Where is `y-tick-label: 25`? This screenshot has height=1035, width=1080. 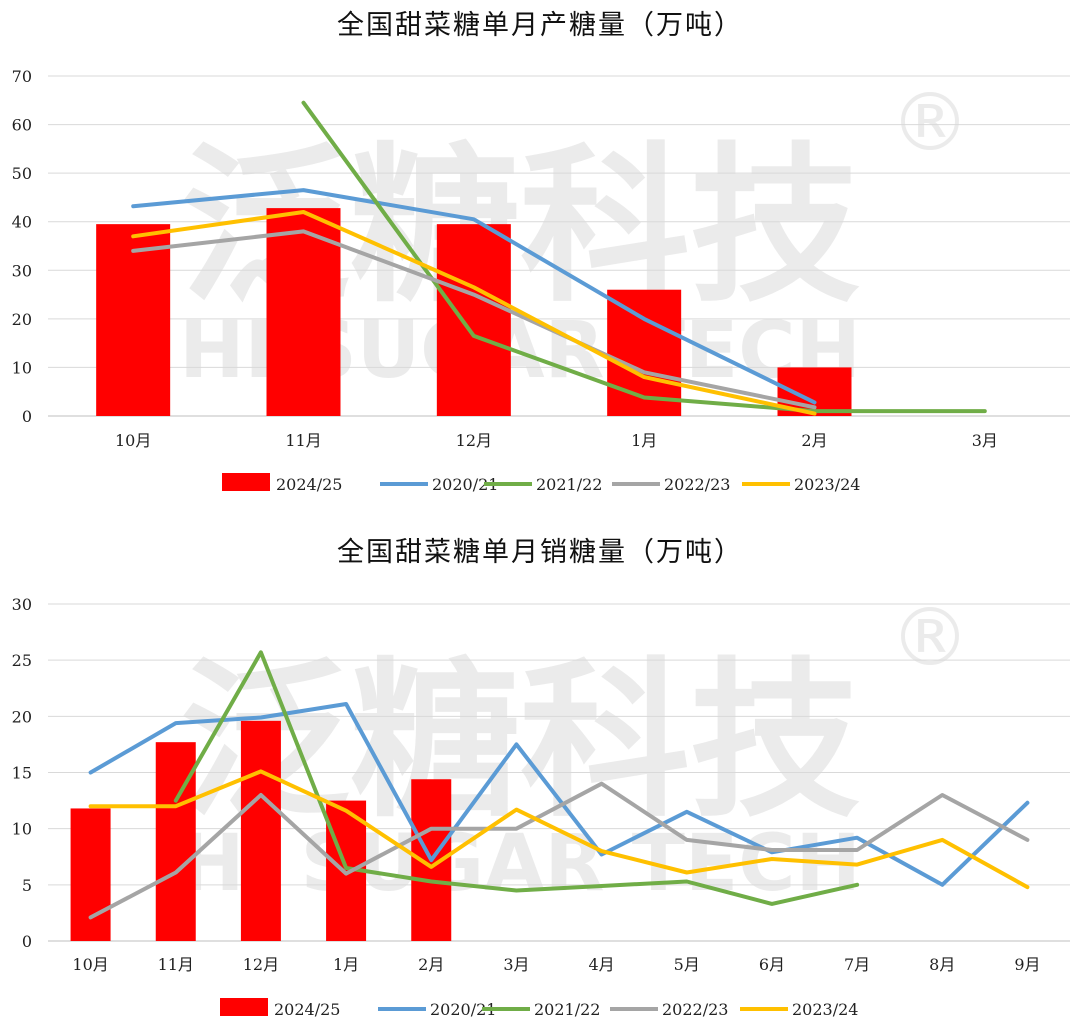 y-tick-label: 25 is located at coordinates (22, 660).